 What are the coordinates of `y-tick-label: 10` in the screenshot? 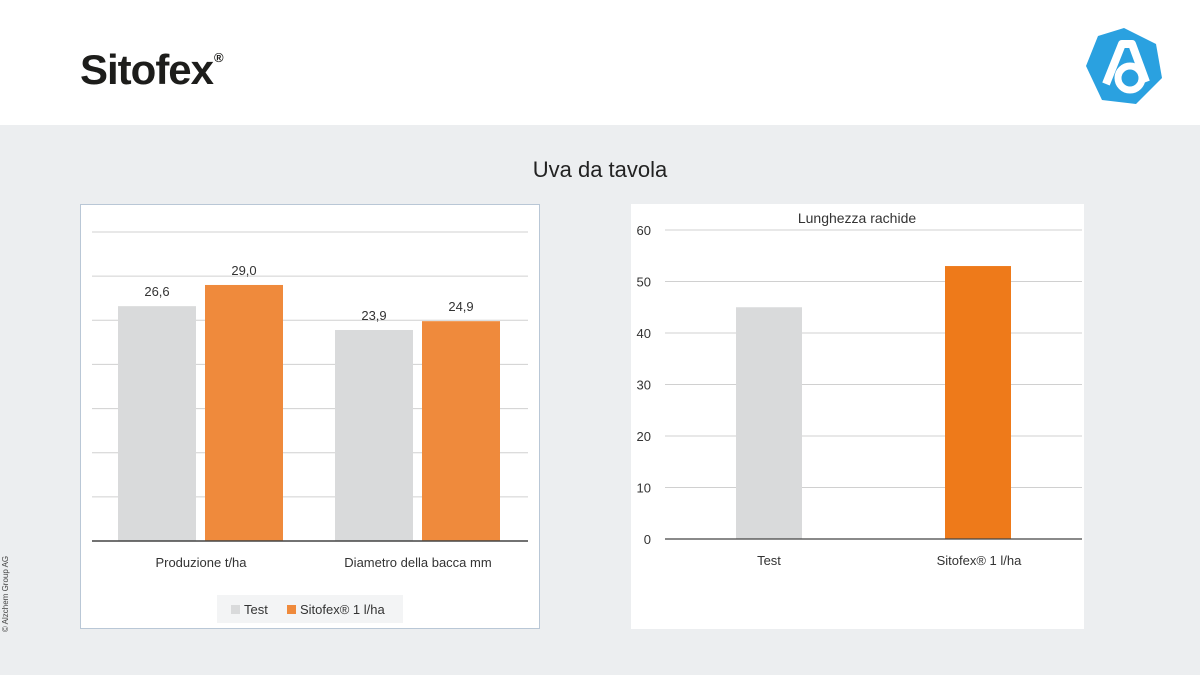 It's located at (644, 488).